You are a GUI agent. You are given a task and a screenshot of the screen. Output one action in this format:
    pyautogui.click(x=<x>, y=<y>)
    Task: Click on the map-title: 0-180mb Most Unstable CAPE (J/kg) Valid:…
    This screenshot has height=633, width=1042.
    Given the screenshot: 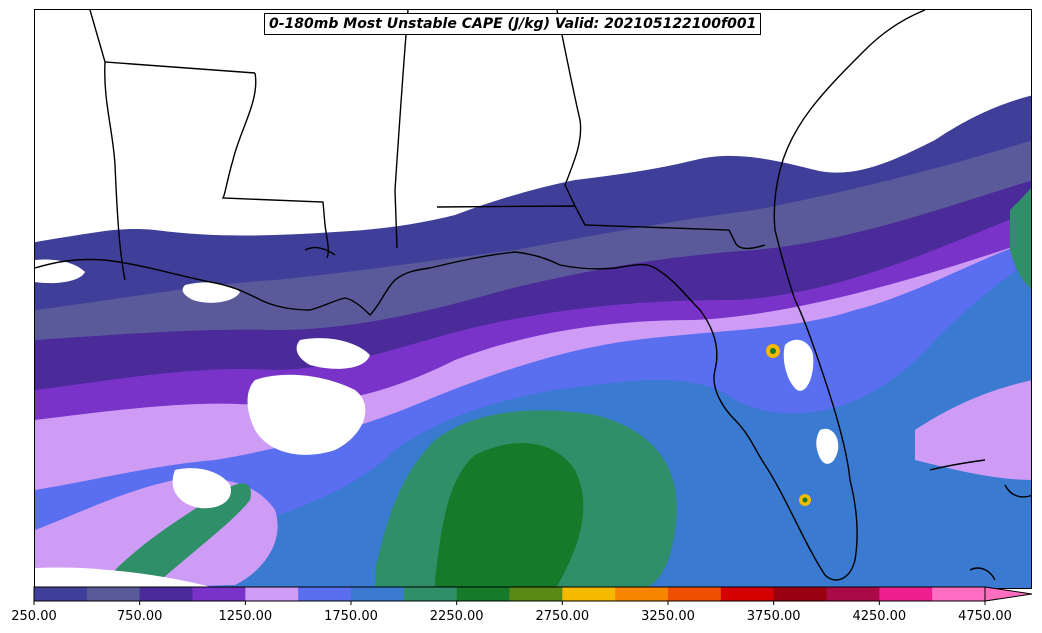 What is the action you would take?
    pyautogui.click(x=513, y=24)
    